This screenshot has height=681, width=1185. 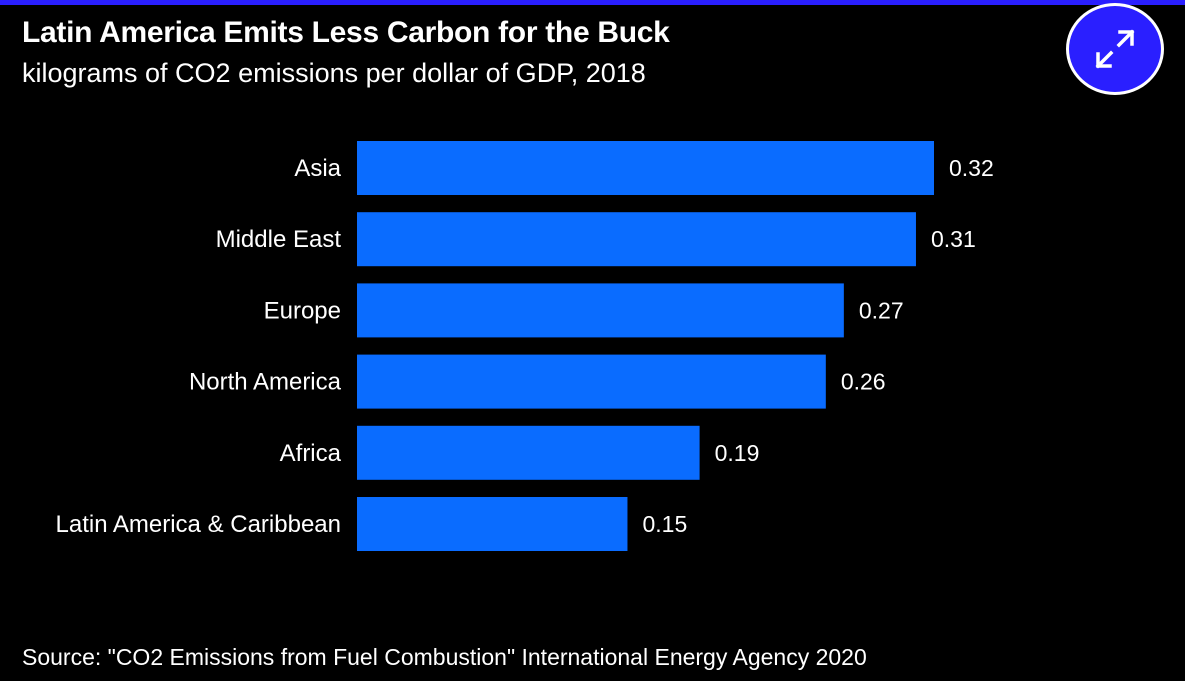 I want to click on bar-europe, so click(x=600, y=310).